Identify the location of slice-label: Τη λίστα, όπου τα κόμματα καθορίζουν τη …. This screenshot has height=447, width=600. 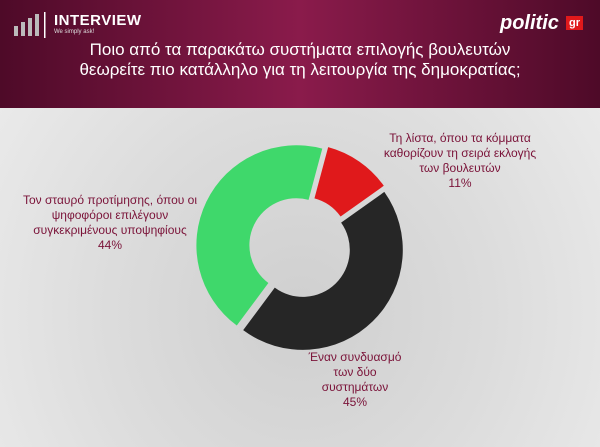
(460, 161).